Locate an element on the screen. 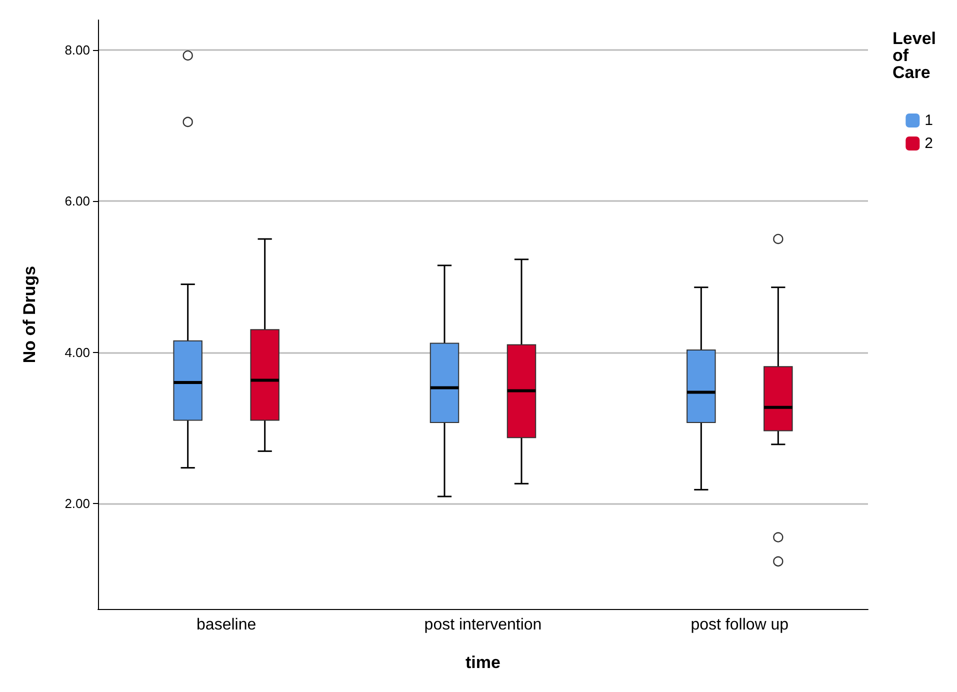 The width and height of the screenshot is (957, 692). x-tick-label: baseline is located at coordinates (226, 625).